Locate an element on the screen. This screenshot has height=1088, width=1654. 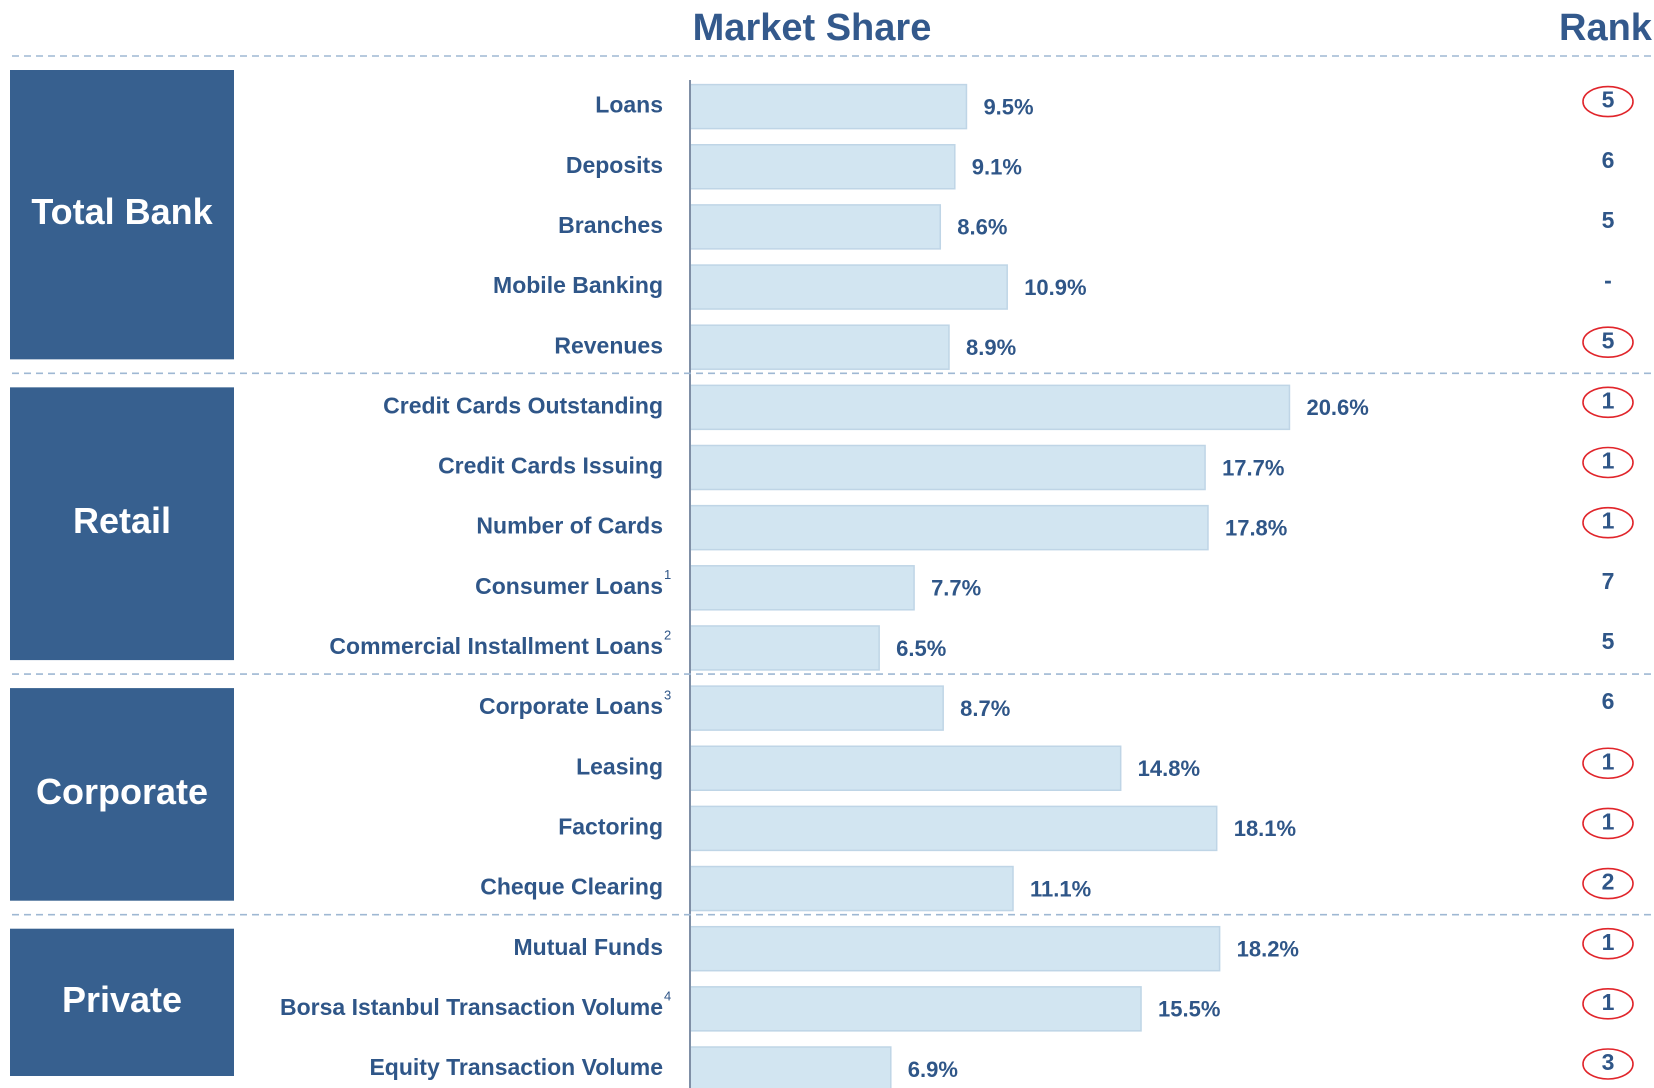
group-label: Retail is located at coordinates (122, 520).